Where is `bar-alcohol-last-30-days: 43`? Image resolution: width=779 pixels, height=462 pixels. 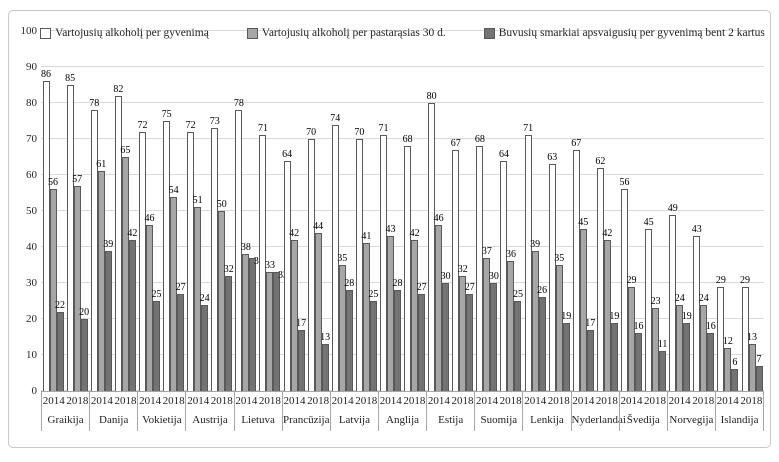 bar-alcohol-last-30-days: 43 is located at coordinates (390, 307).